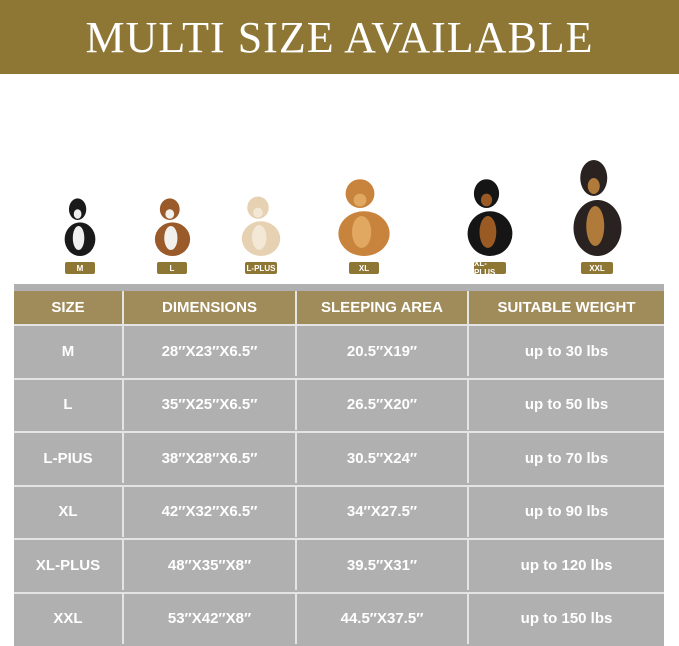 The image size is (679, 646). What do you see at coordinates (383, 307) in the screenshot?
I see `header-sleeping-area: SLEEPING AREA` at bounding box center [383, 307].